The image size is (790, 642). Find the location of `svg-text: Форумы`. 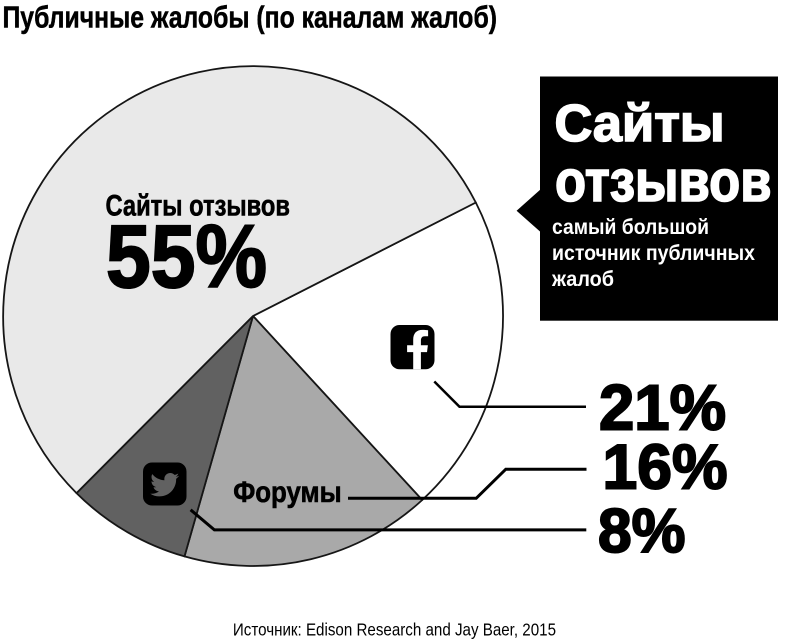

svg-text: Форумы is located at coordinates (287, 492).